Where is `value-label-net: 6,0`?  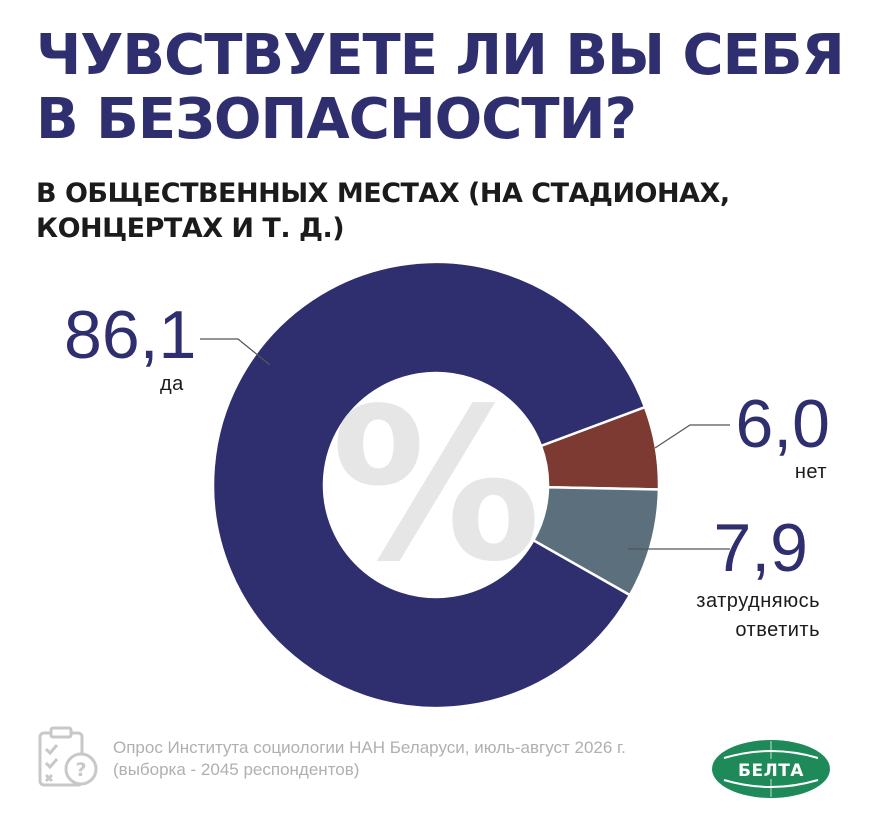 value-label-net: 6,0 is located at coordinates (782, 424).